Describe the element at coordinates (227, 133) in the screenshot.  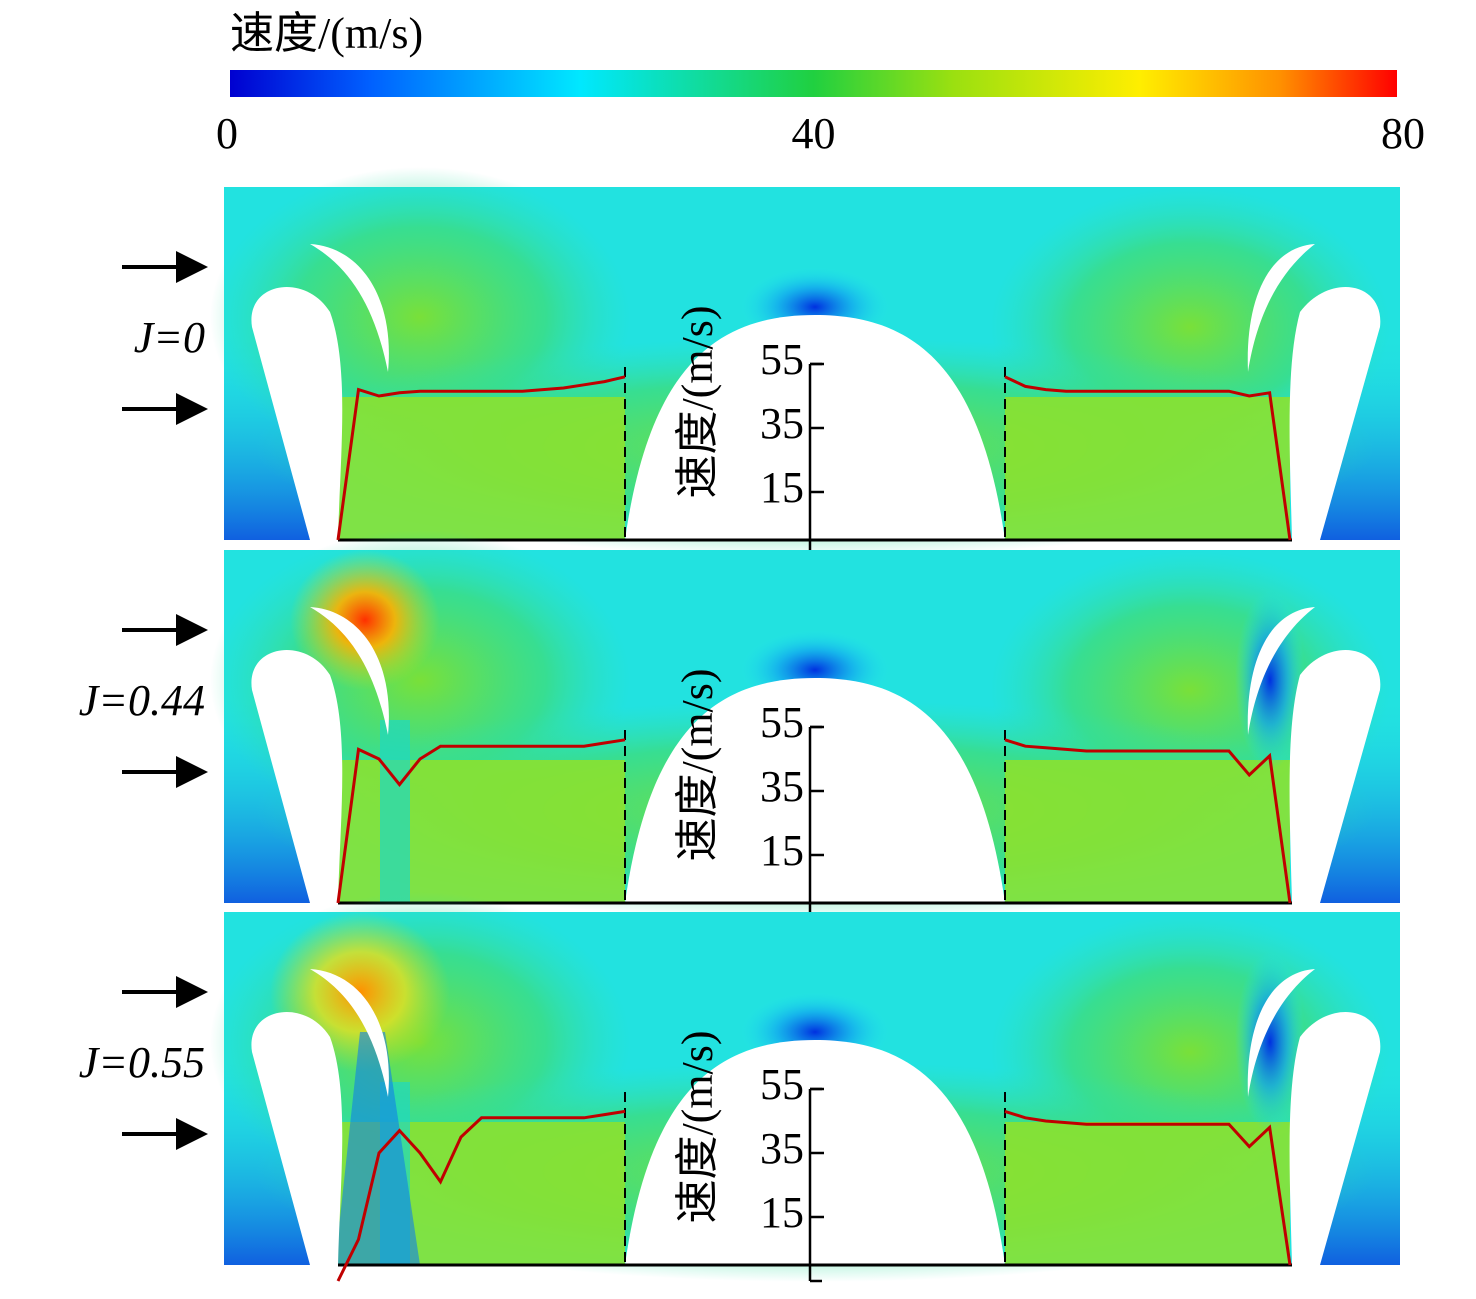
I see `colorbar-tick-label: 0` at that location.